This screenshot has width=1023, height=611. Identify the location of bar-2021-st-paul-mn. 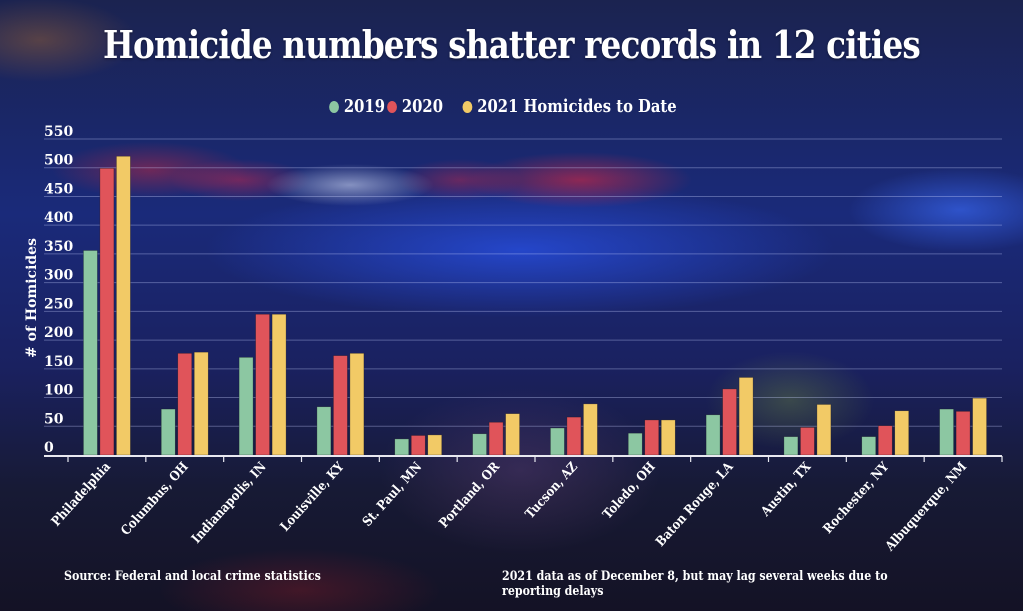
(435, 445).